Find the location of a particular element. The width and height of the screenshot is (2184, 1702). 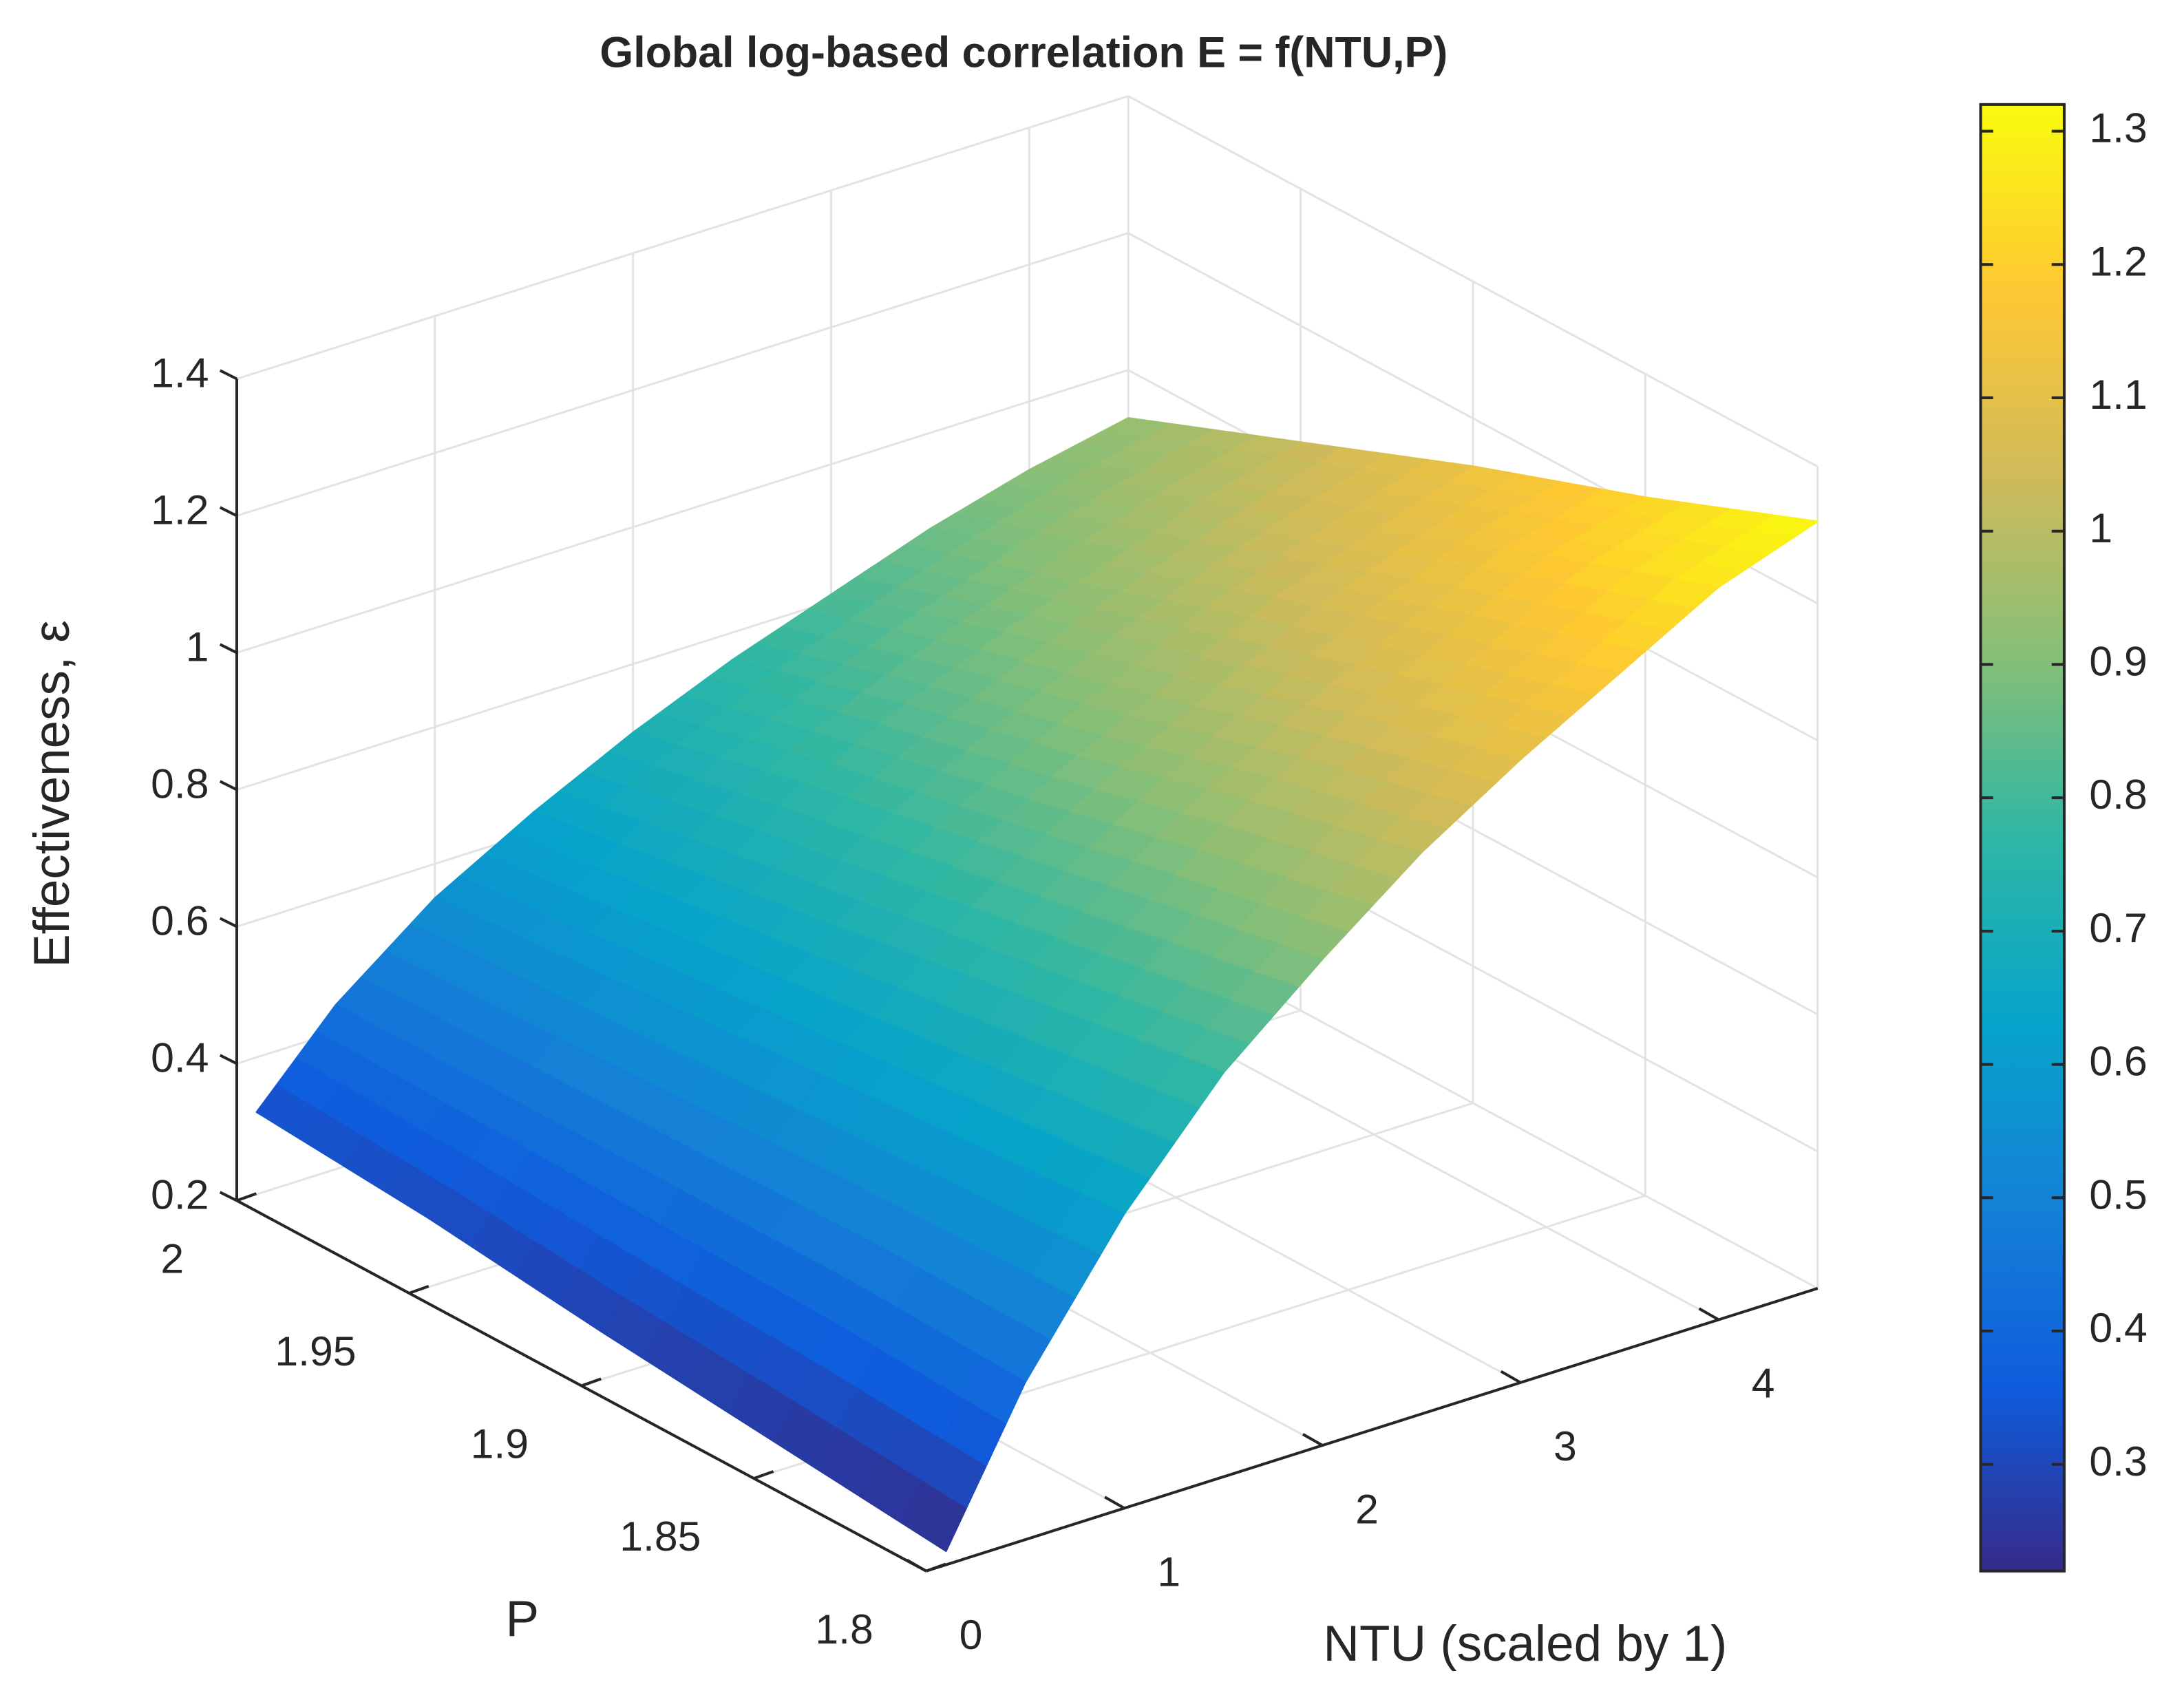

y-tick-label: 1.9 is located at coordinates (500, 1444).